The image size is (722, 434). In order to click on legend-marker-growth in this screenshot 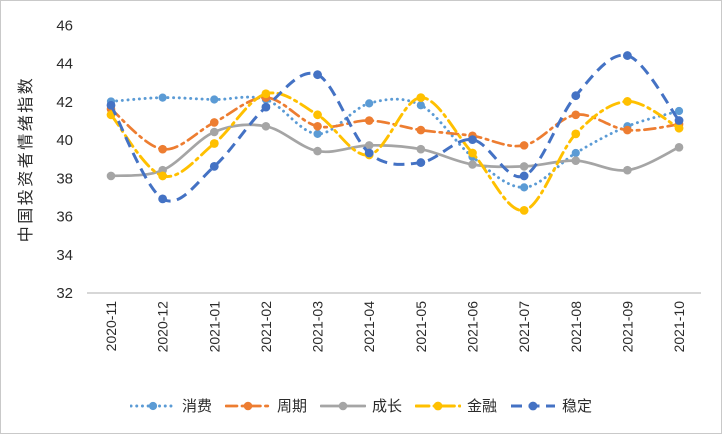, I will do `click(343, 405)`.